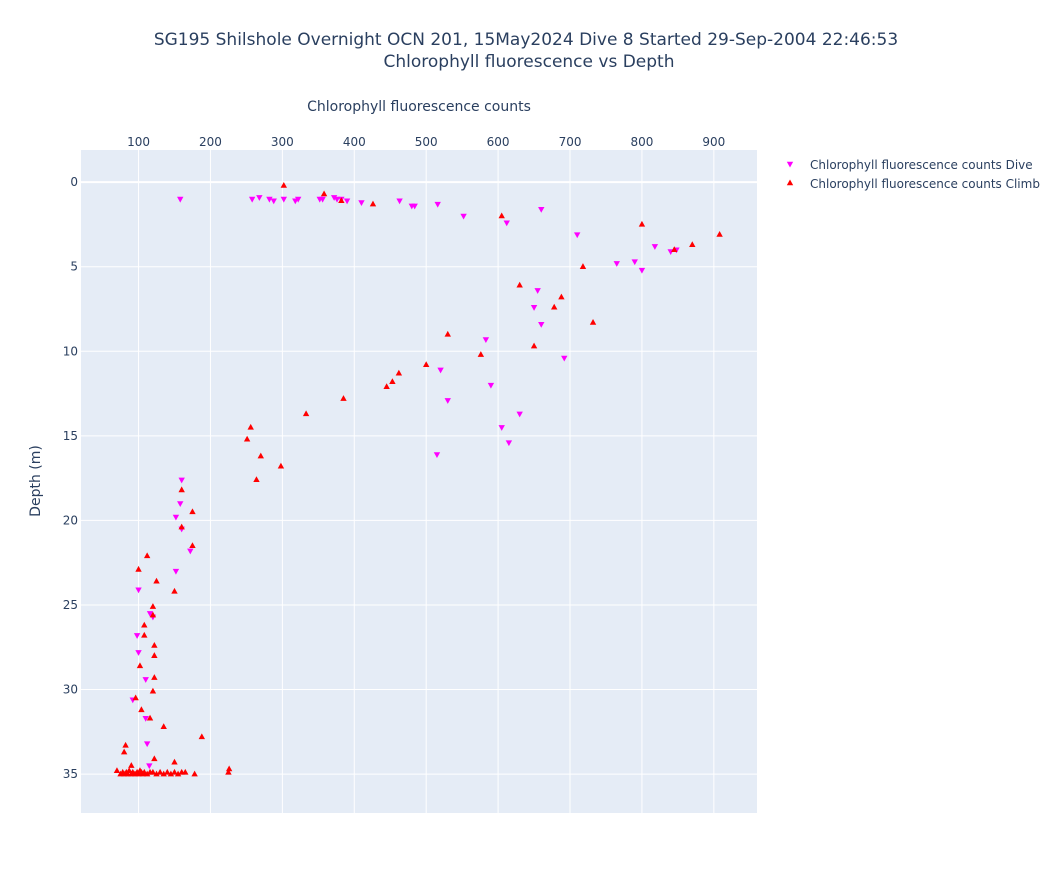  Describe the element at coordinates (74, 182) in the screenshot. I see `y-tick-label: 0` at that location.